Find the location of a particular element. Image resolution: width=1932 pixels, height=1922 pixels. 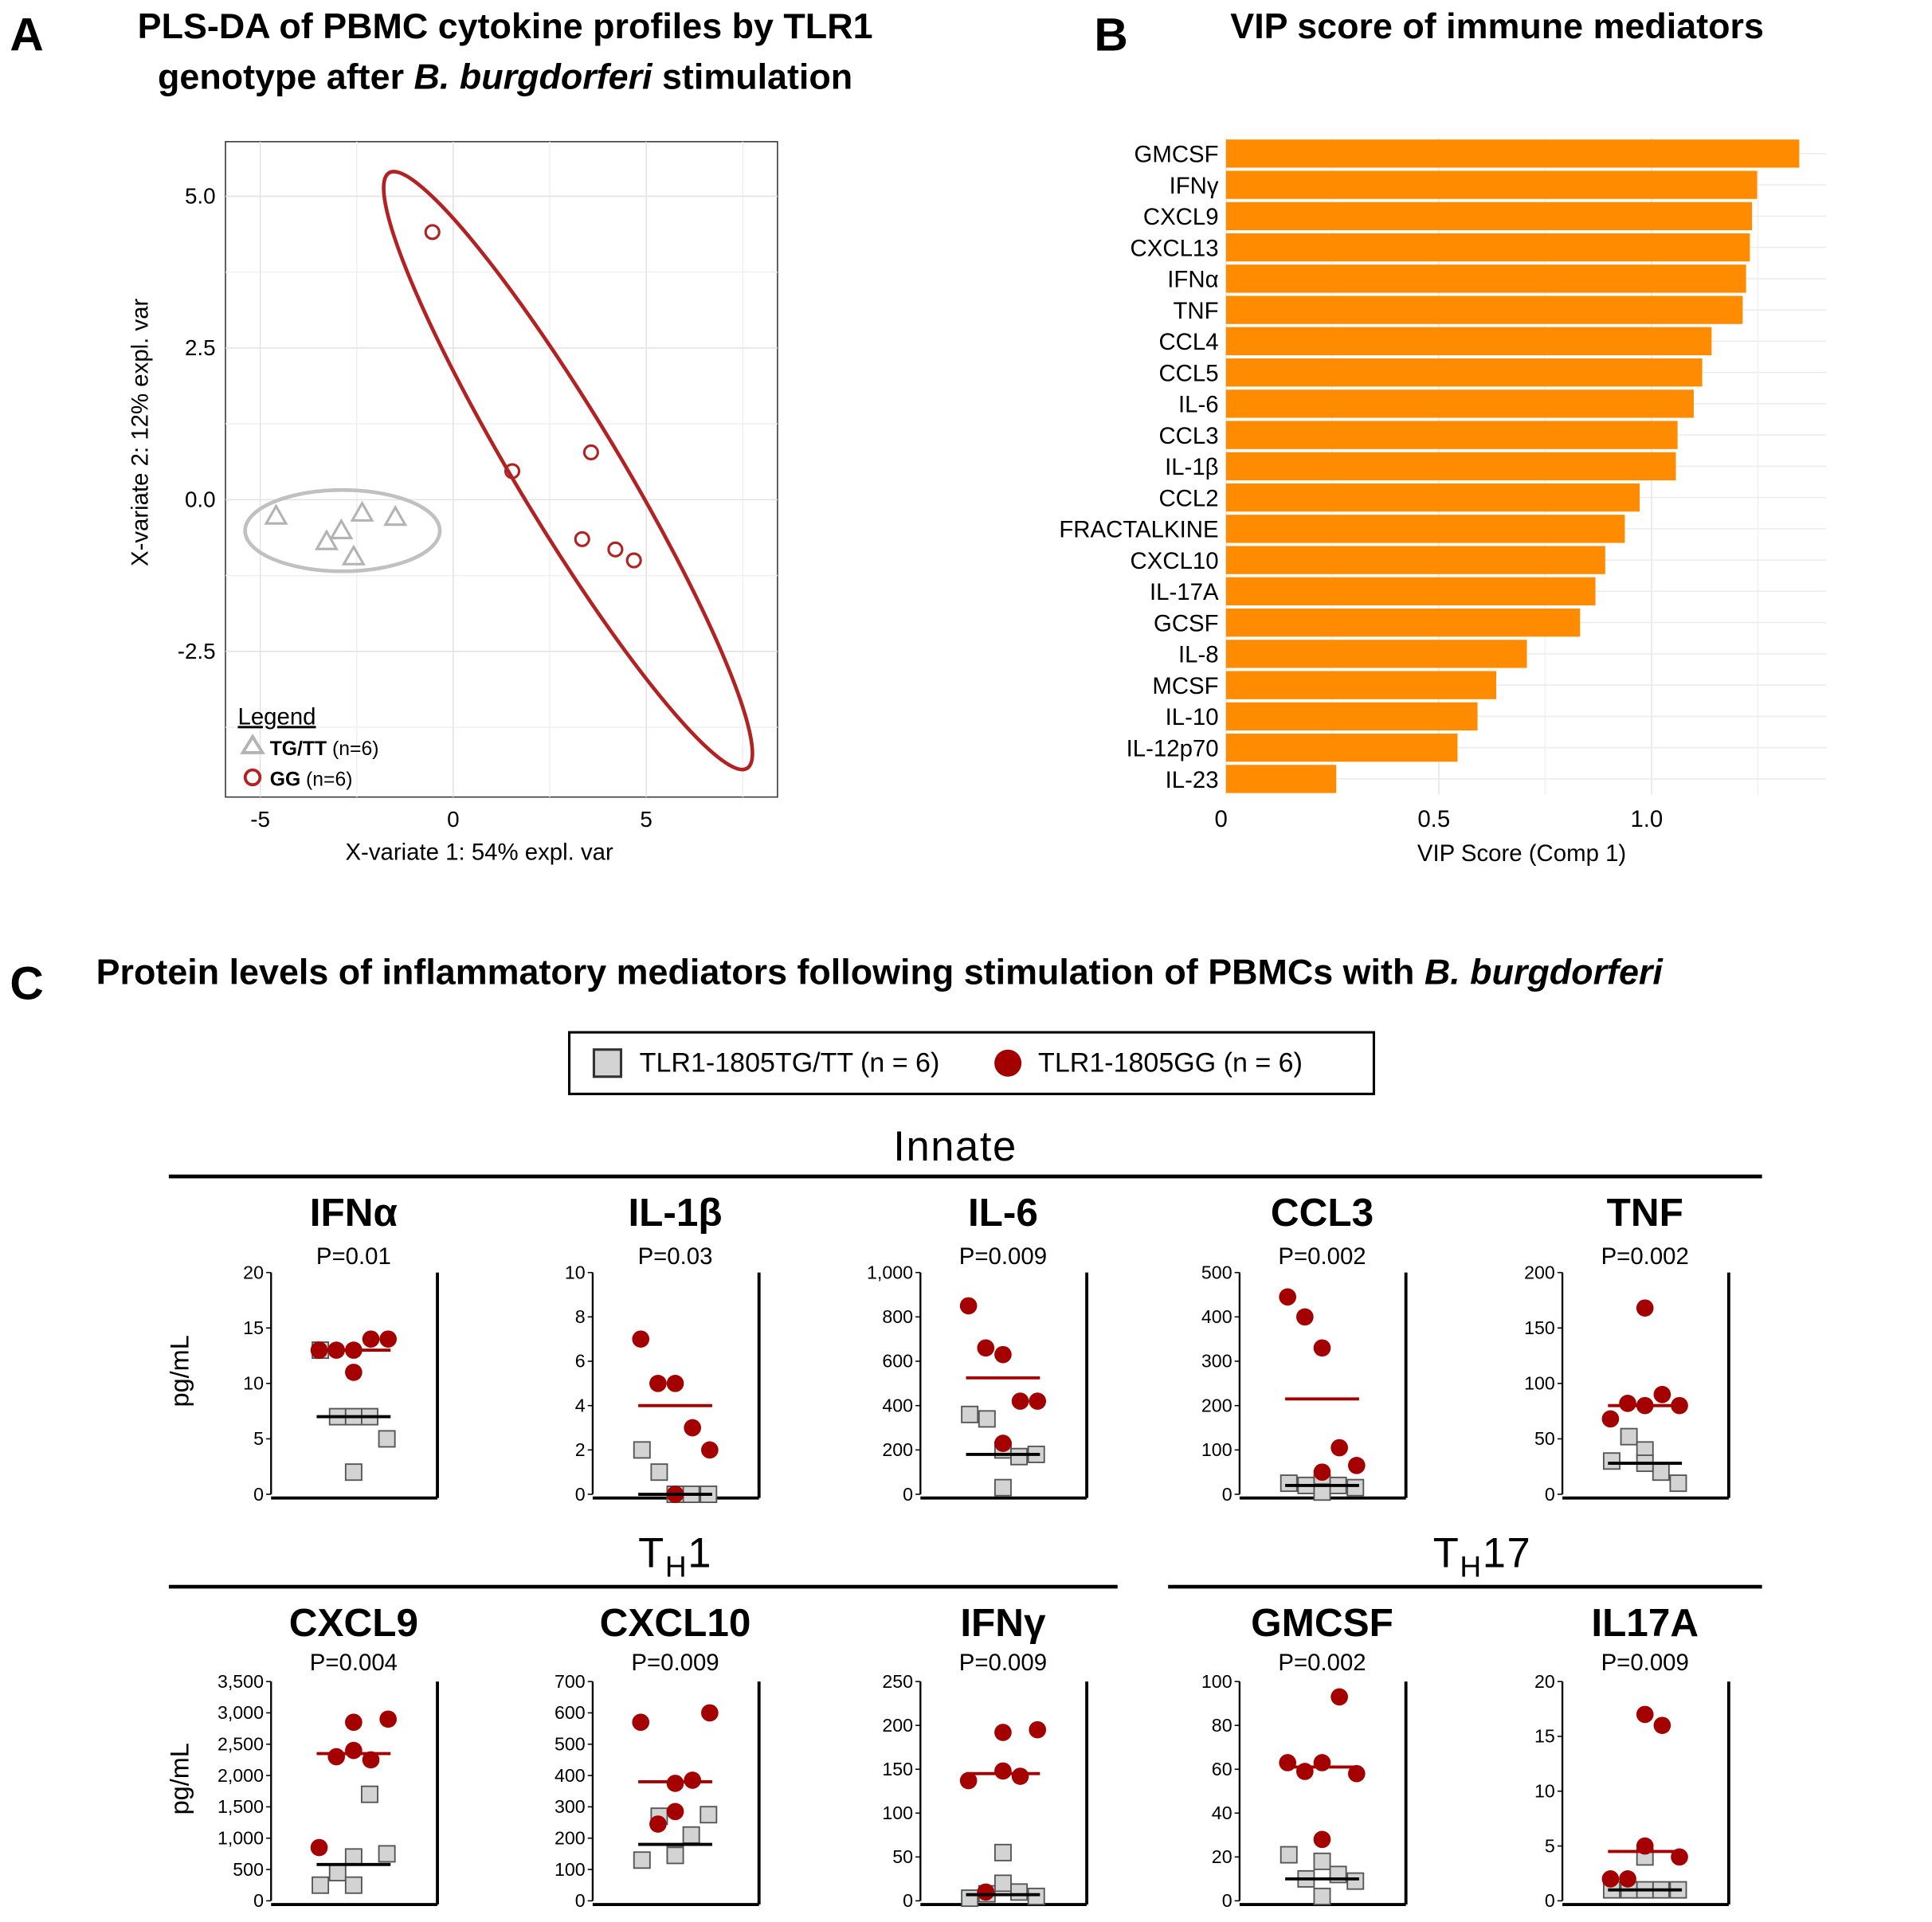

category-label: MCSF is located at coordinates (1185, 686).